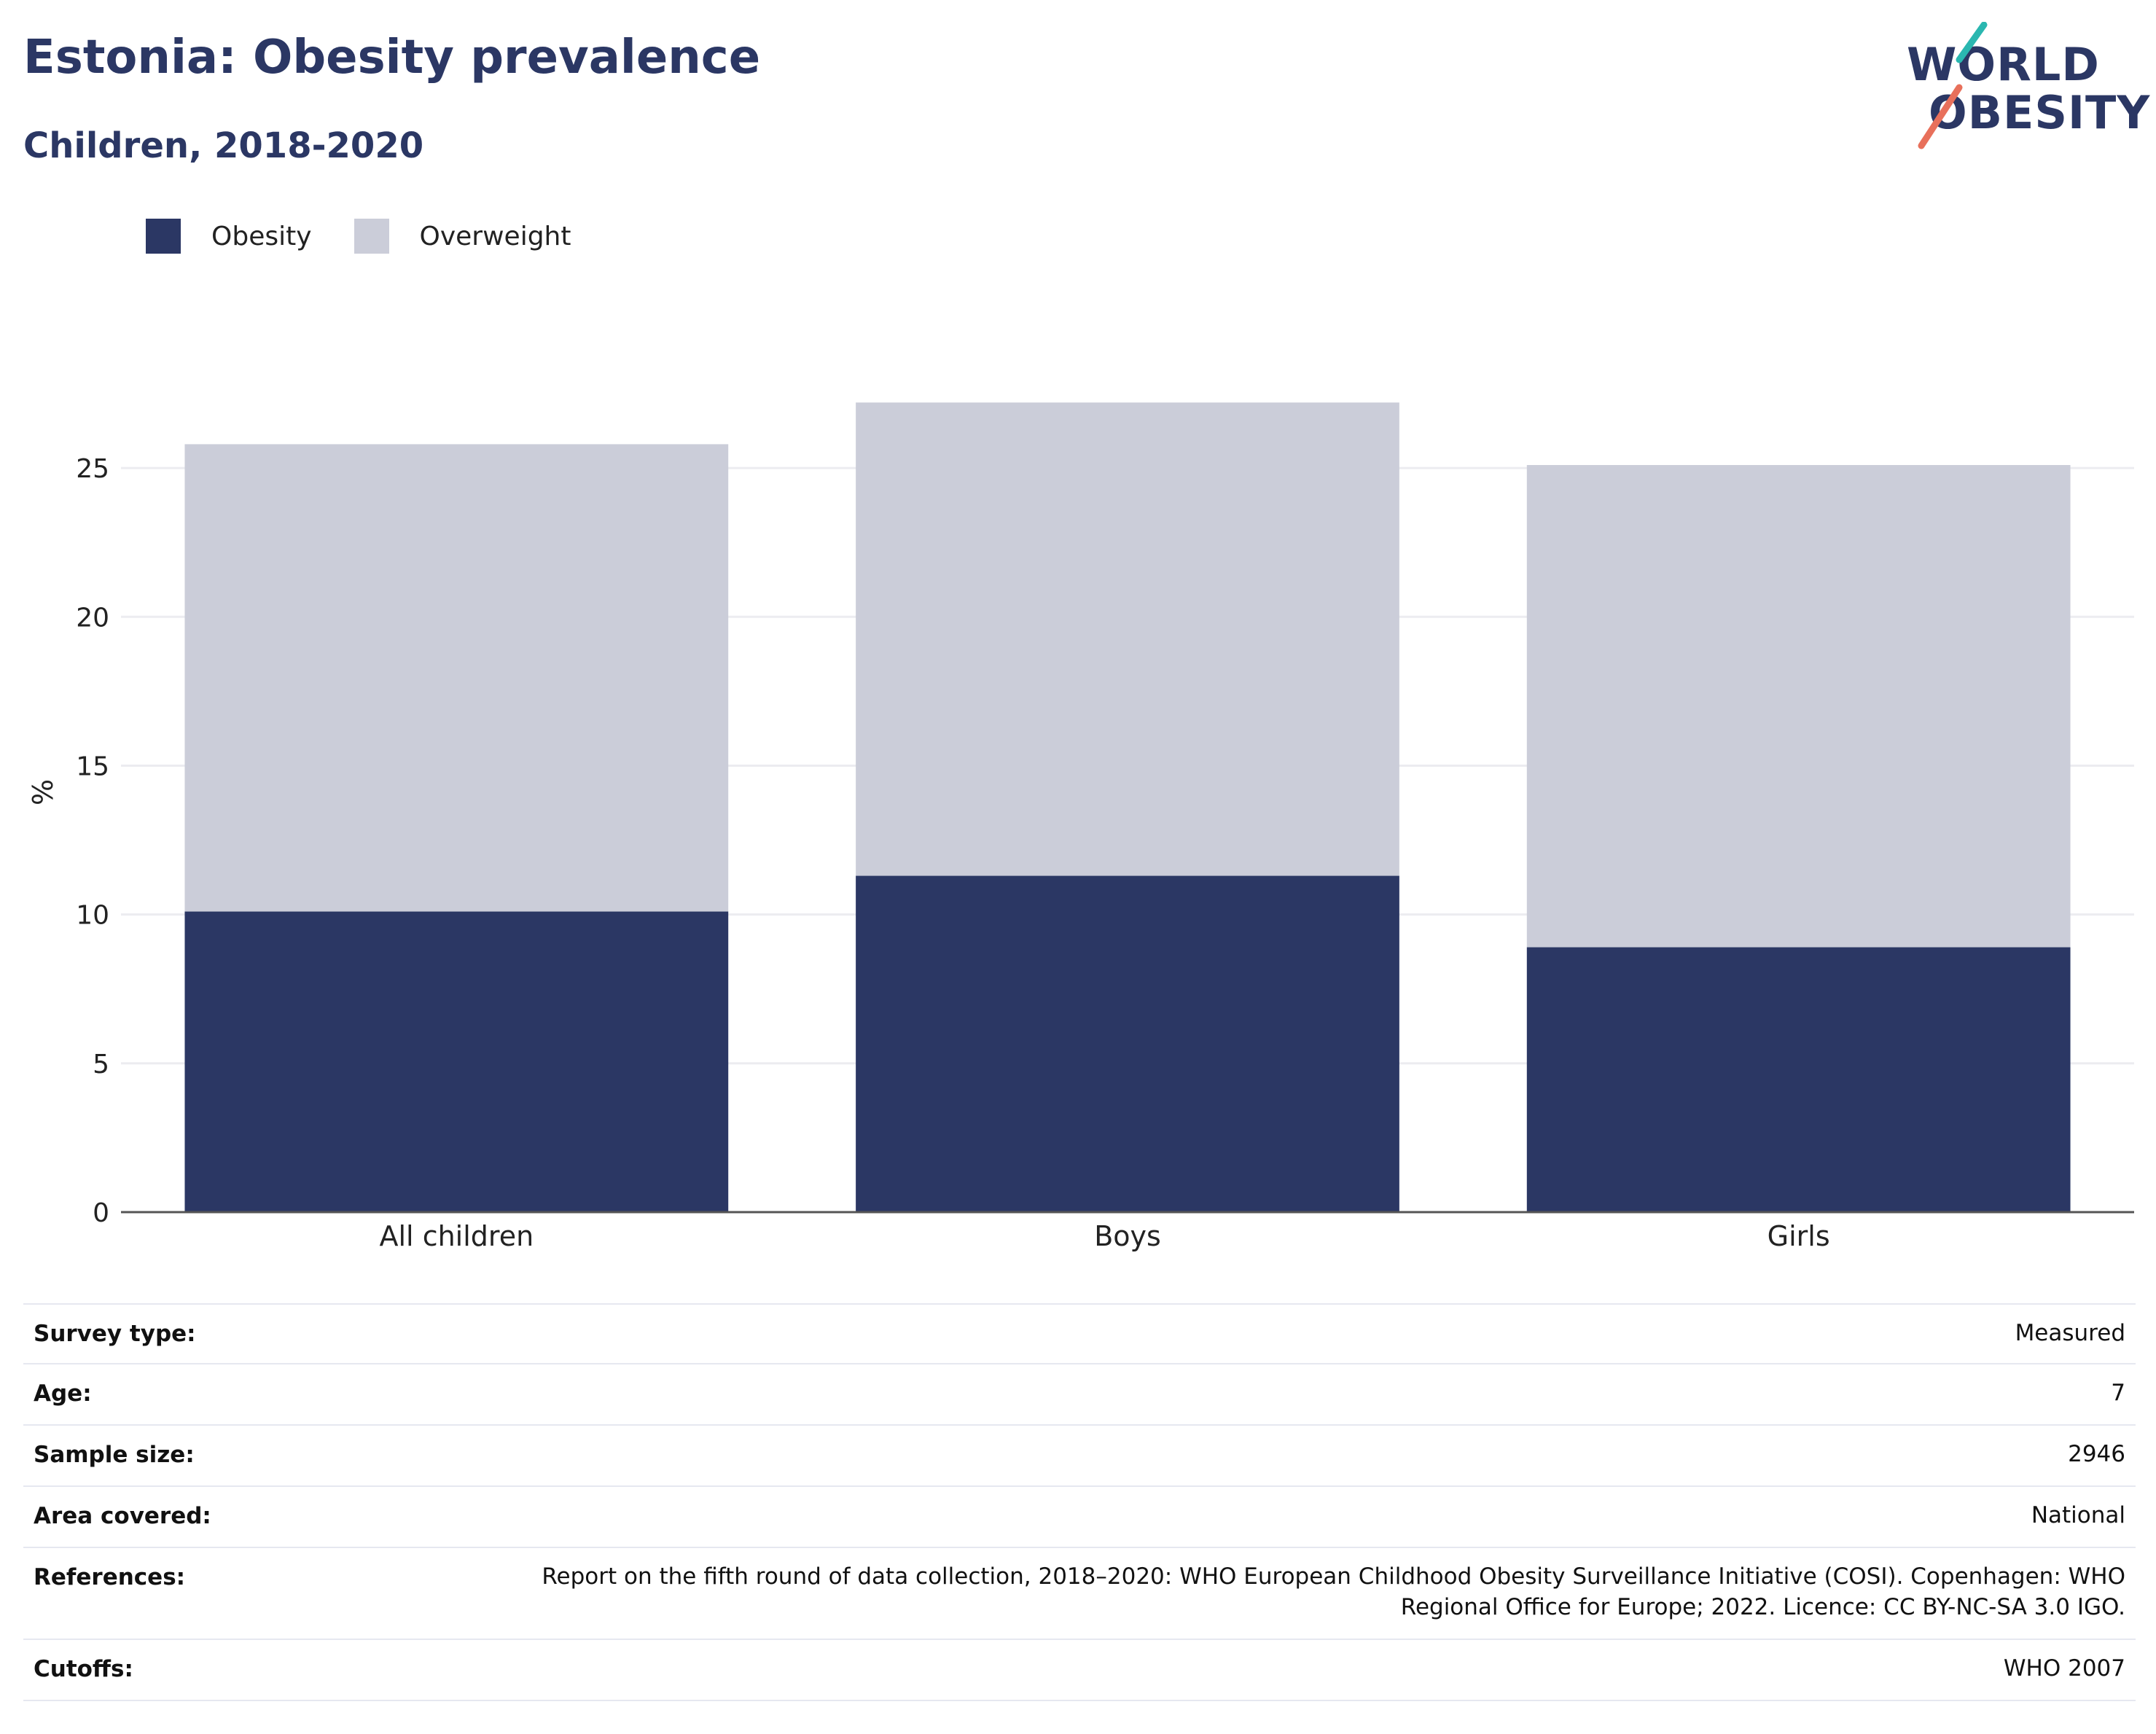 This screenshot has width=2156, height=1734. What do you see at coordinates (2118, 1393) in the screenshot?
I see `meta-value: 7` at bounding box center [2118, 1393].